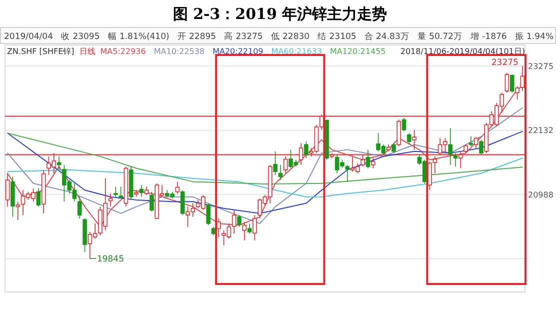 Image resolution: width=560 pixels, height=322 pixels. Describe the element at coordinates (290, 36) in the screenshot. I see `text: 低 22830` at that location.